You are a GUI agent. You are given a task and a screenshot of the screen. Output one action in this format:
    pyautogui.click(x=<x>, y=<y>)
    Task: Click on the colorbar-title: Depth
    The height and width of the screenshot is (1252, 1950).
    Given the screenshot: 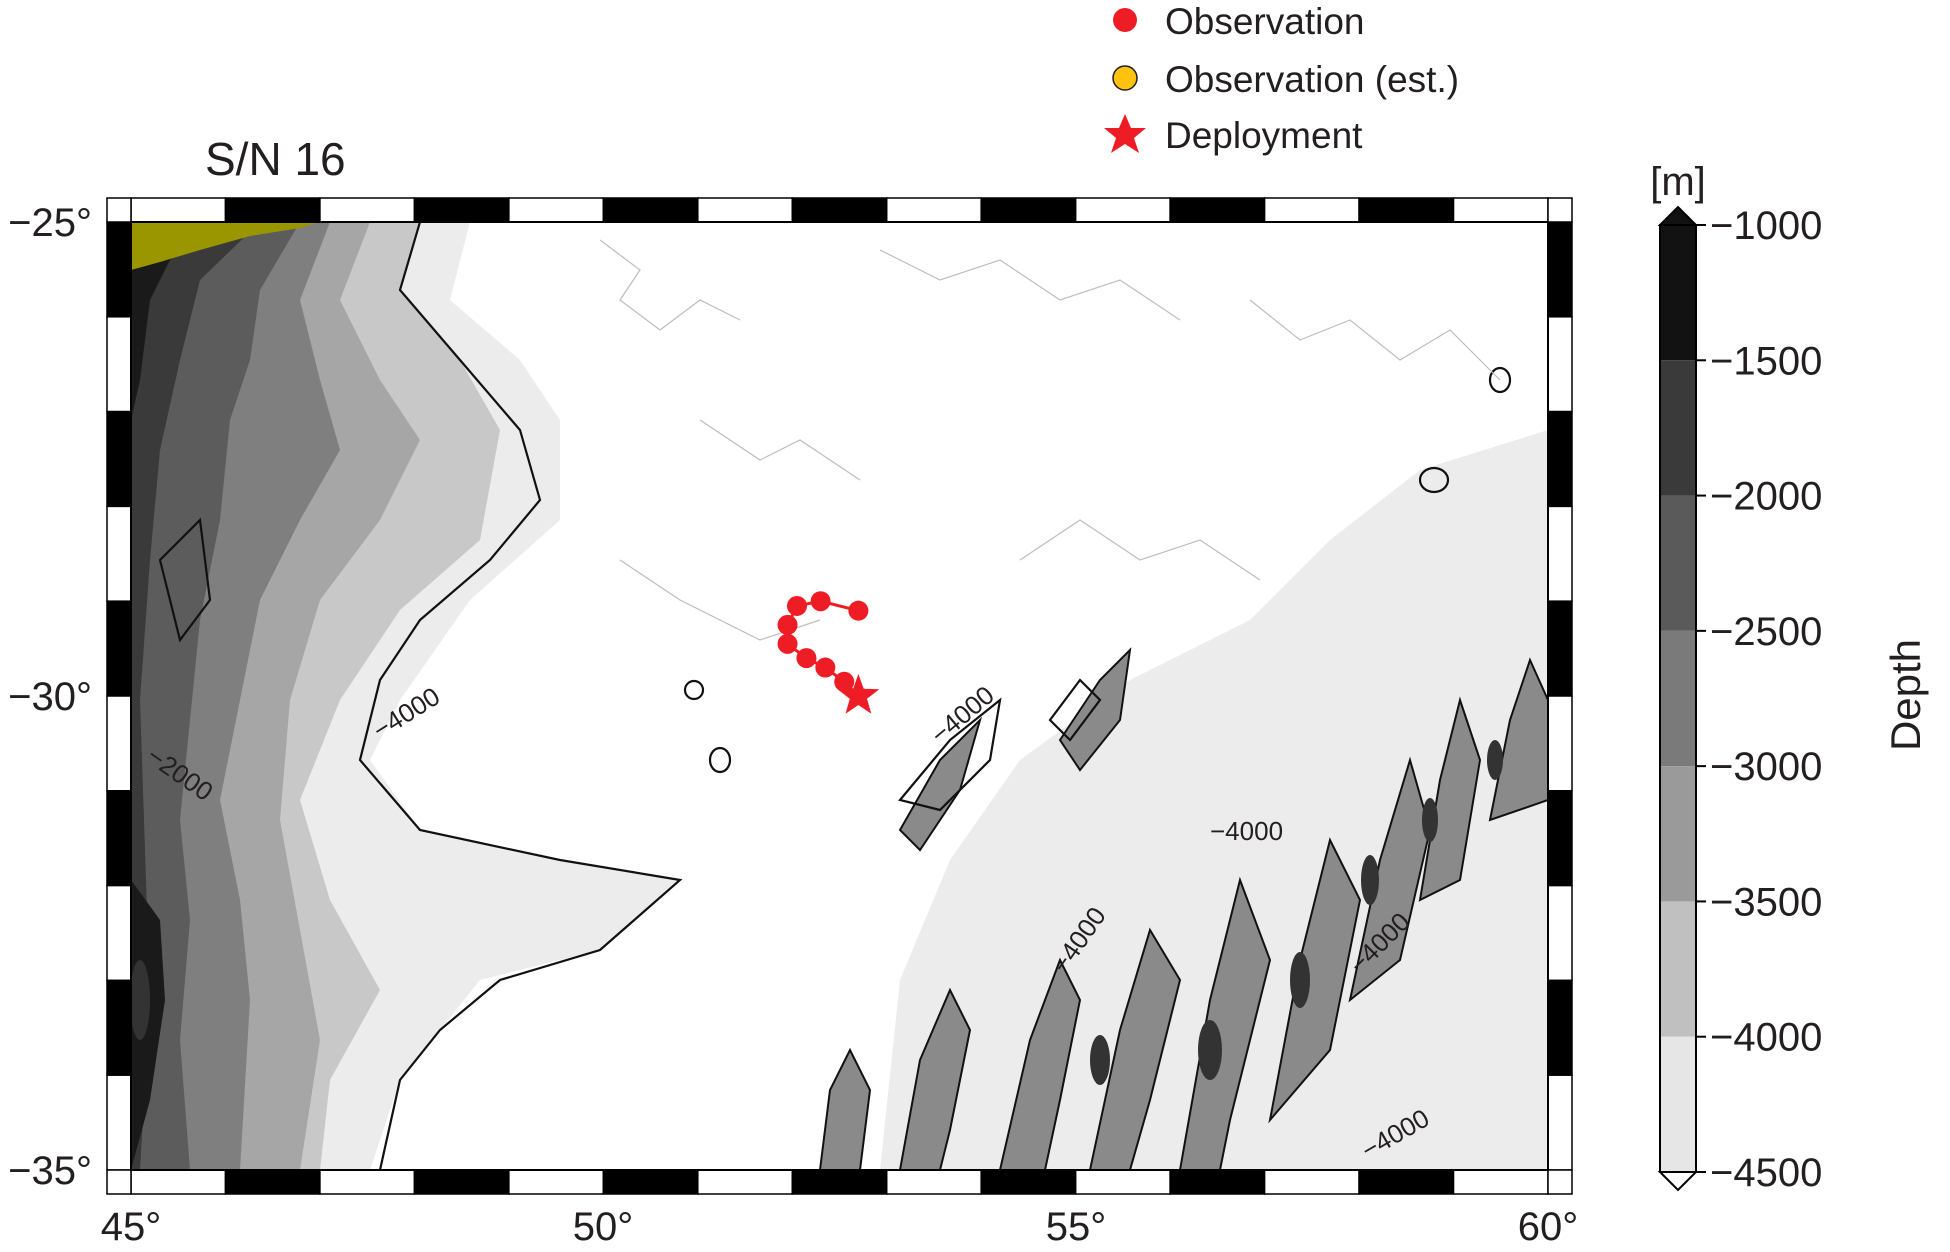 What is the action you would take?
    pyautogui.click(x=1905, y=695)
    